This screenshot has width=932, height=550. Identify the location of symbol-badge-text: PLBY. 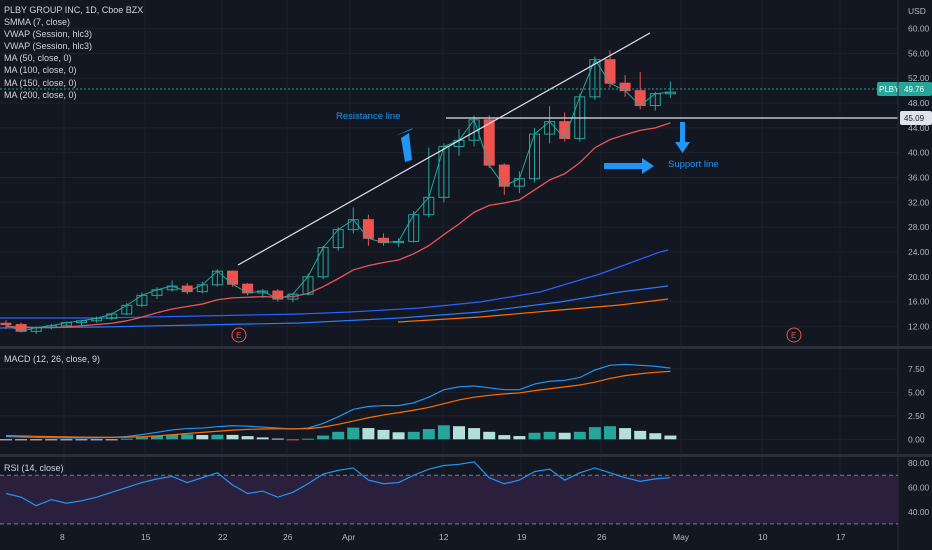
(889, 89).